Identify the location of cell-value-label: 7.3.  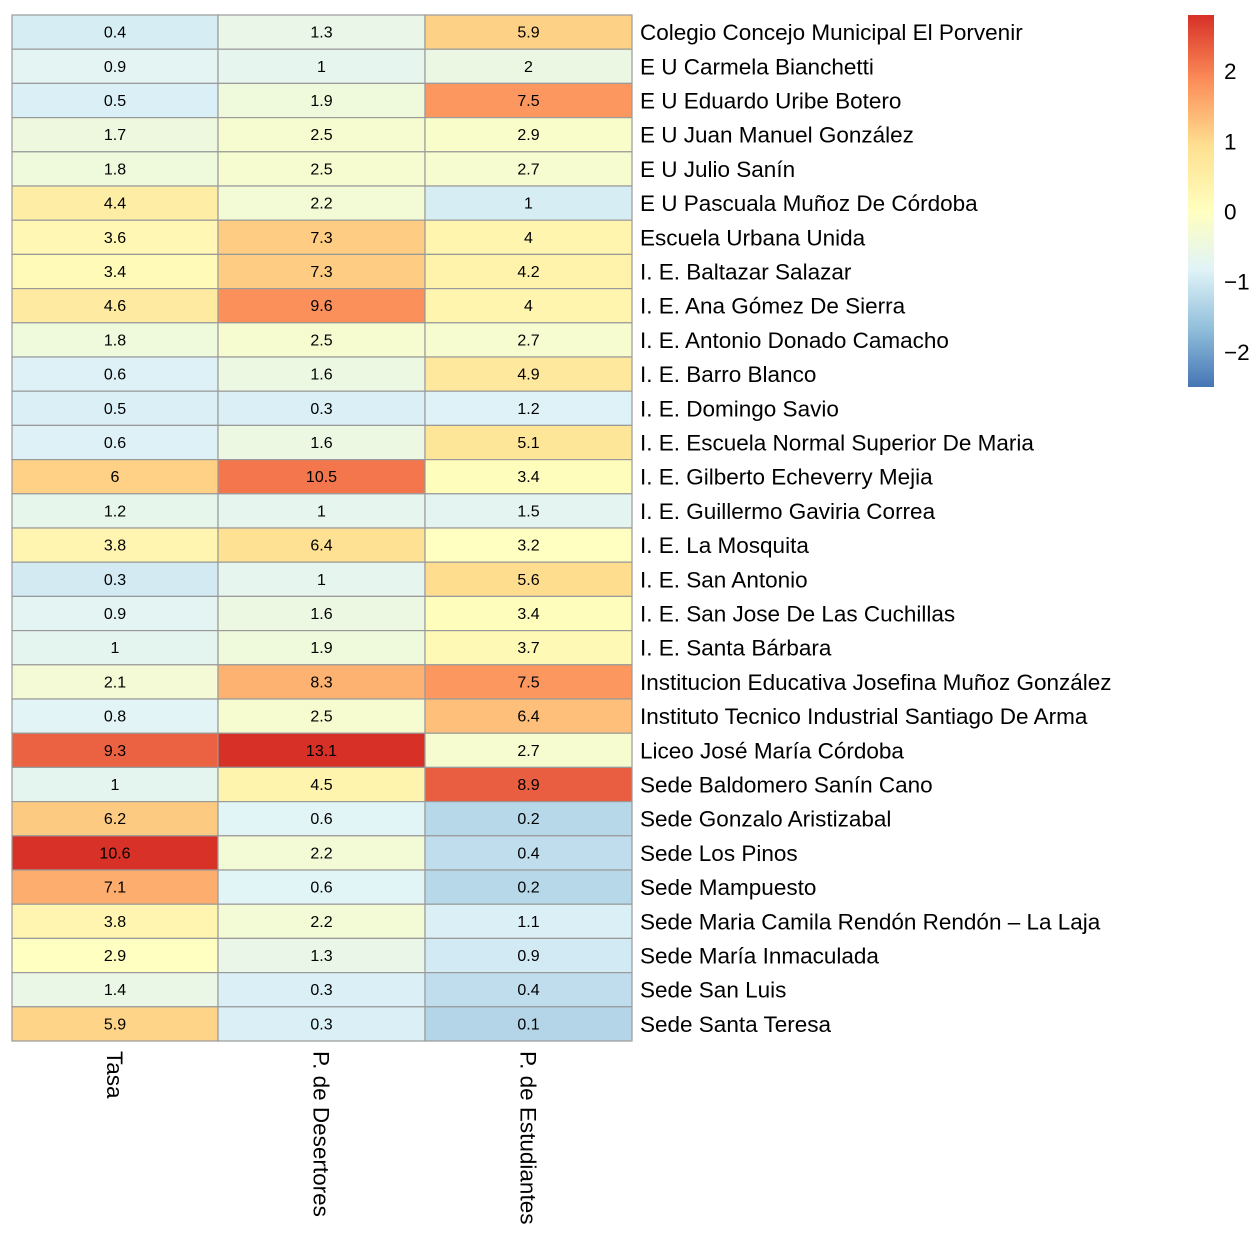
(321, 238).